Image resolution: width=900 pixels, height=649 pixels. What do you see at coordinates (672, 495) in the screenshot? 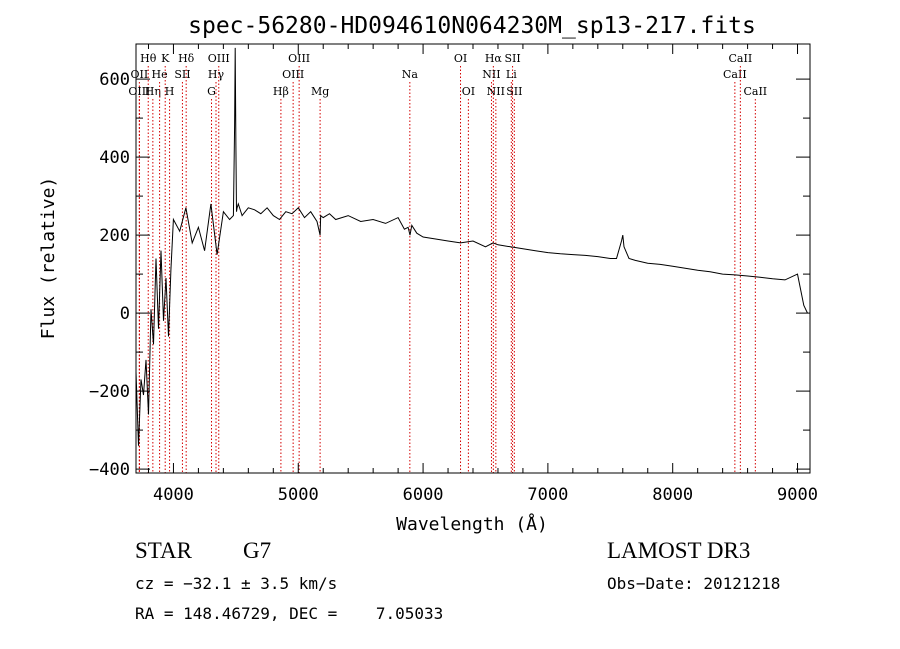
I see `x-tick-label: 8000` at bounding box center [672, 495].